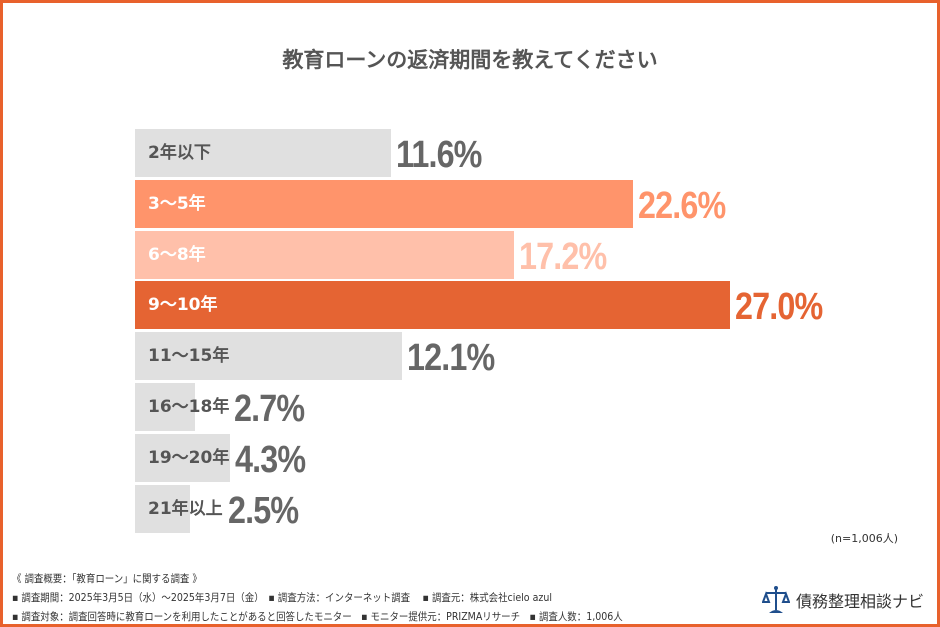  I want to click on category-label: 9〜10年, so click(183, 305).